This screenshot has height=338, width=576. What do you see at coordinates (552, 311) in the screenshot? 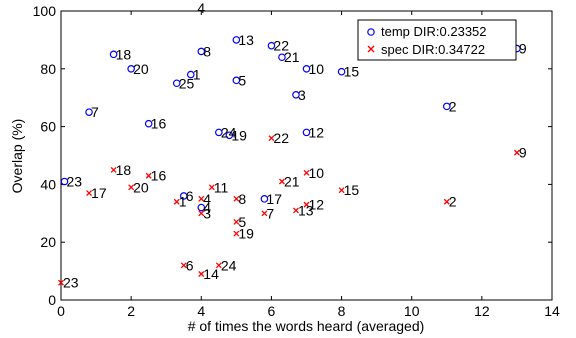
I see `x-tick-label: 14` at bounding box center [552, 311].